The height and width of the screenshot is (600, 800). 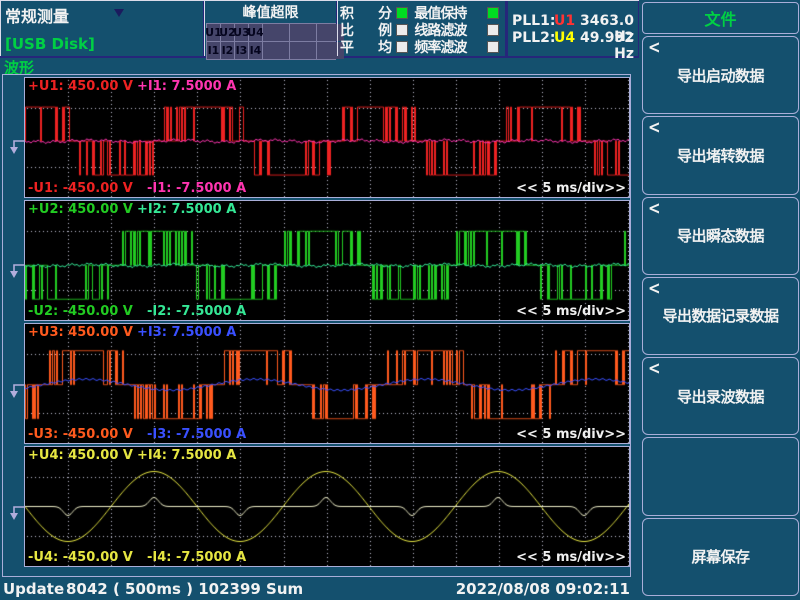 I want to click on toggle-char: 比, so click(x=346, y=30).